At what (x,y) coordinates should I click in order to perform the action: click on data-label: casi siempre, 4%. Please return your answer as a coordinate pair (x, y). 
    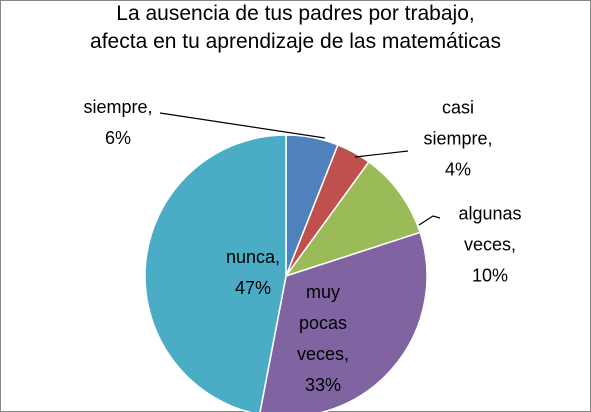
    Looking at the image, I should click on (458, 138).